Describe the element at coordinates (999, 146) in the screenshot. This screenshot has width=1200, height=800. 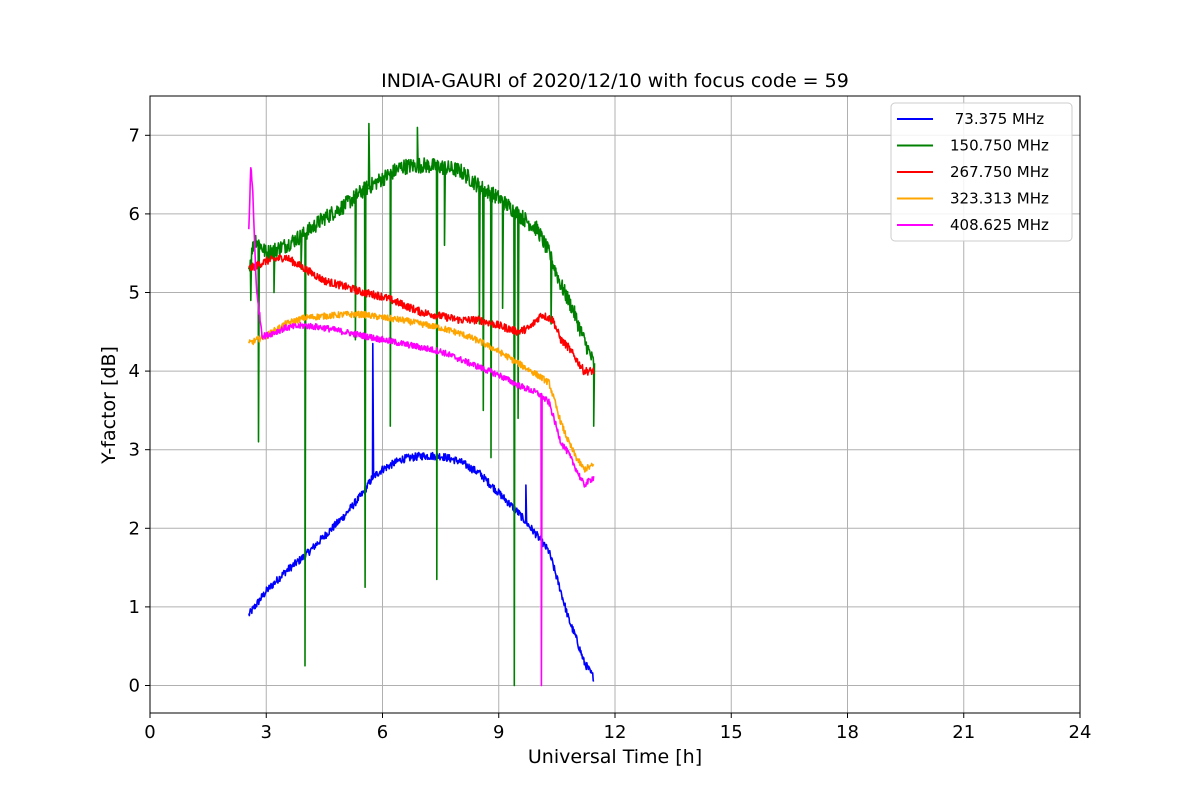
I see `legend-label-2: 150.750 MHz` at that location.